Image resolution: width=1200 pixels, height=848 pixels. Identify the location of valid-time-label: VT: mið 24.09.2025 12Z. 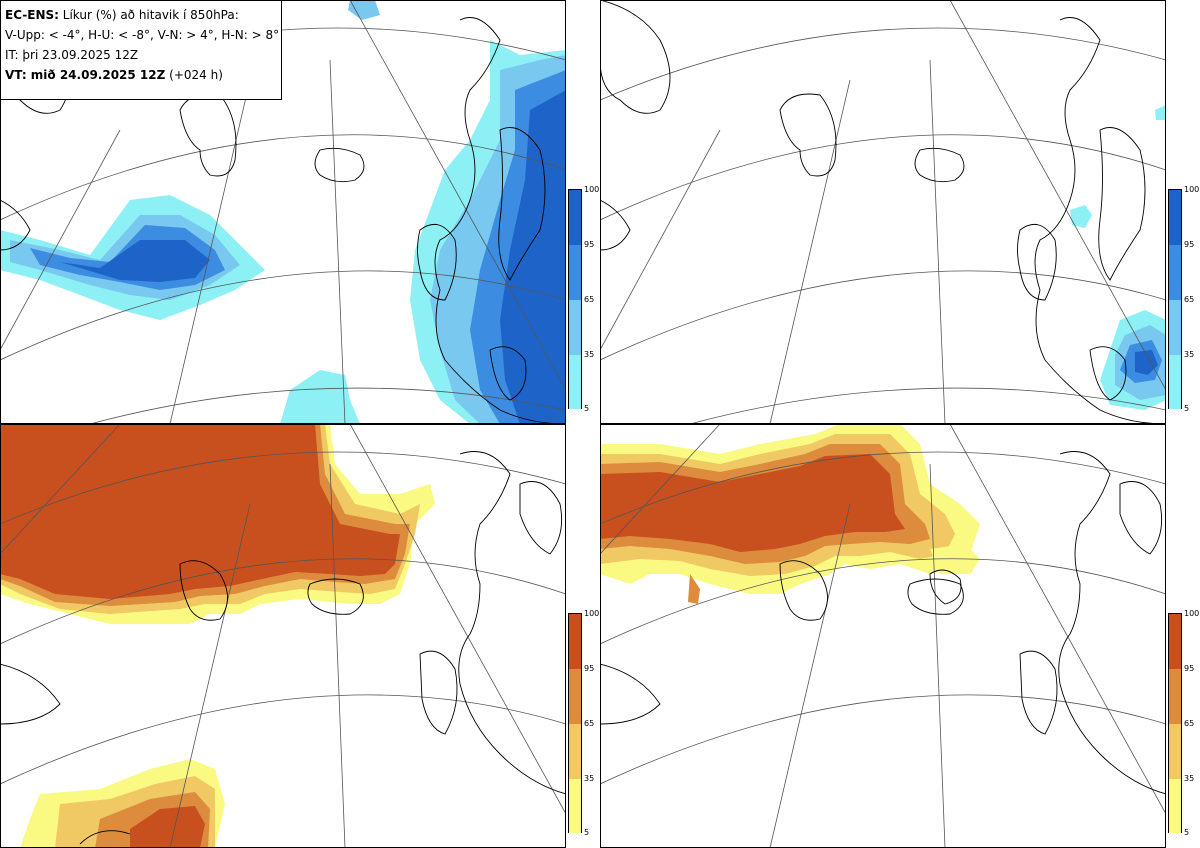
(85, 75).